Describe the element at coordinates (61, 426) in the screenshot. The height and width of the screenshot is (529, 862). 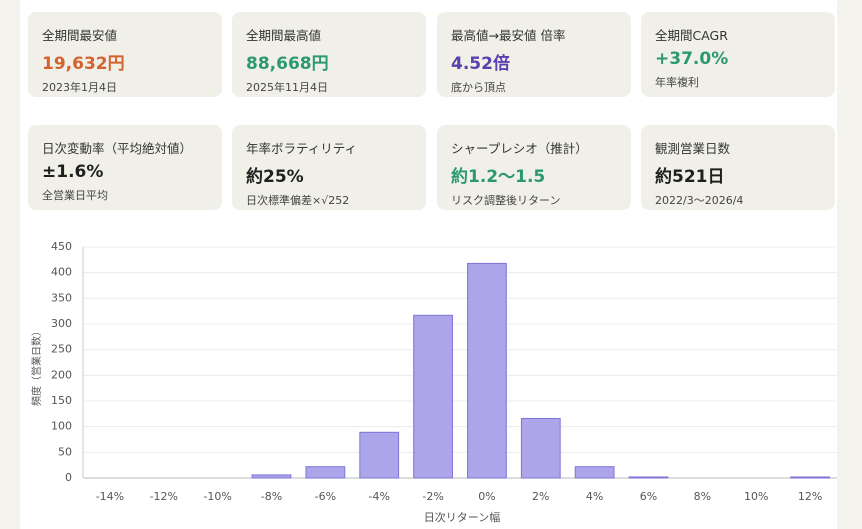
I see `y-tick-label: 100` at that location.